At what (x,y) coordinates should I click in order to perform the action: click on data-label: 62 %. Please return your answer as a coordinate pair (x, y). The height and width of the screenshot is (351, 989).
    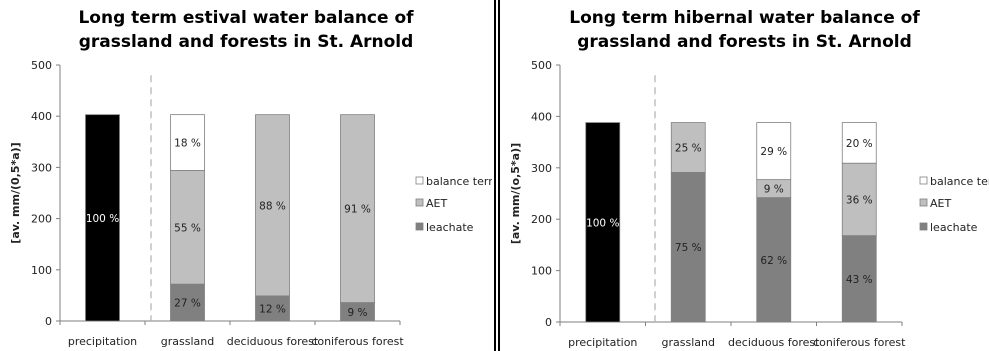
    Looking at the image, I should click on (773, 261).